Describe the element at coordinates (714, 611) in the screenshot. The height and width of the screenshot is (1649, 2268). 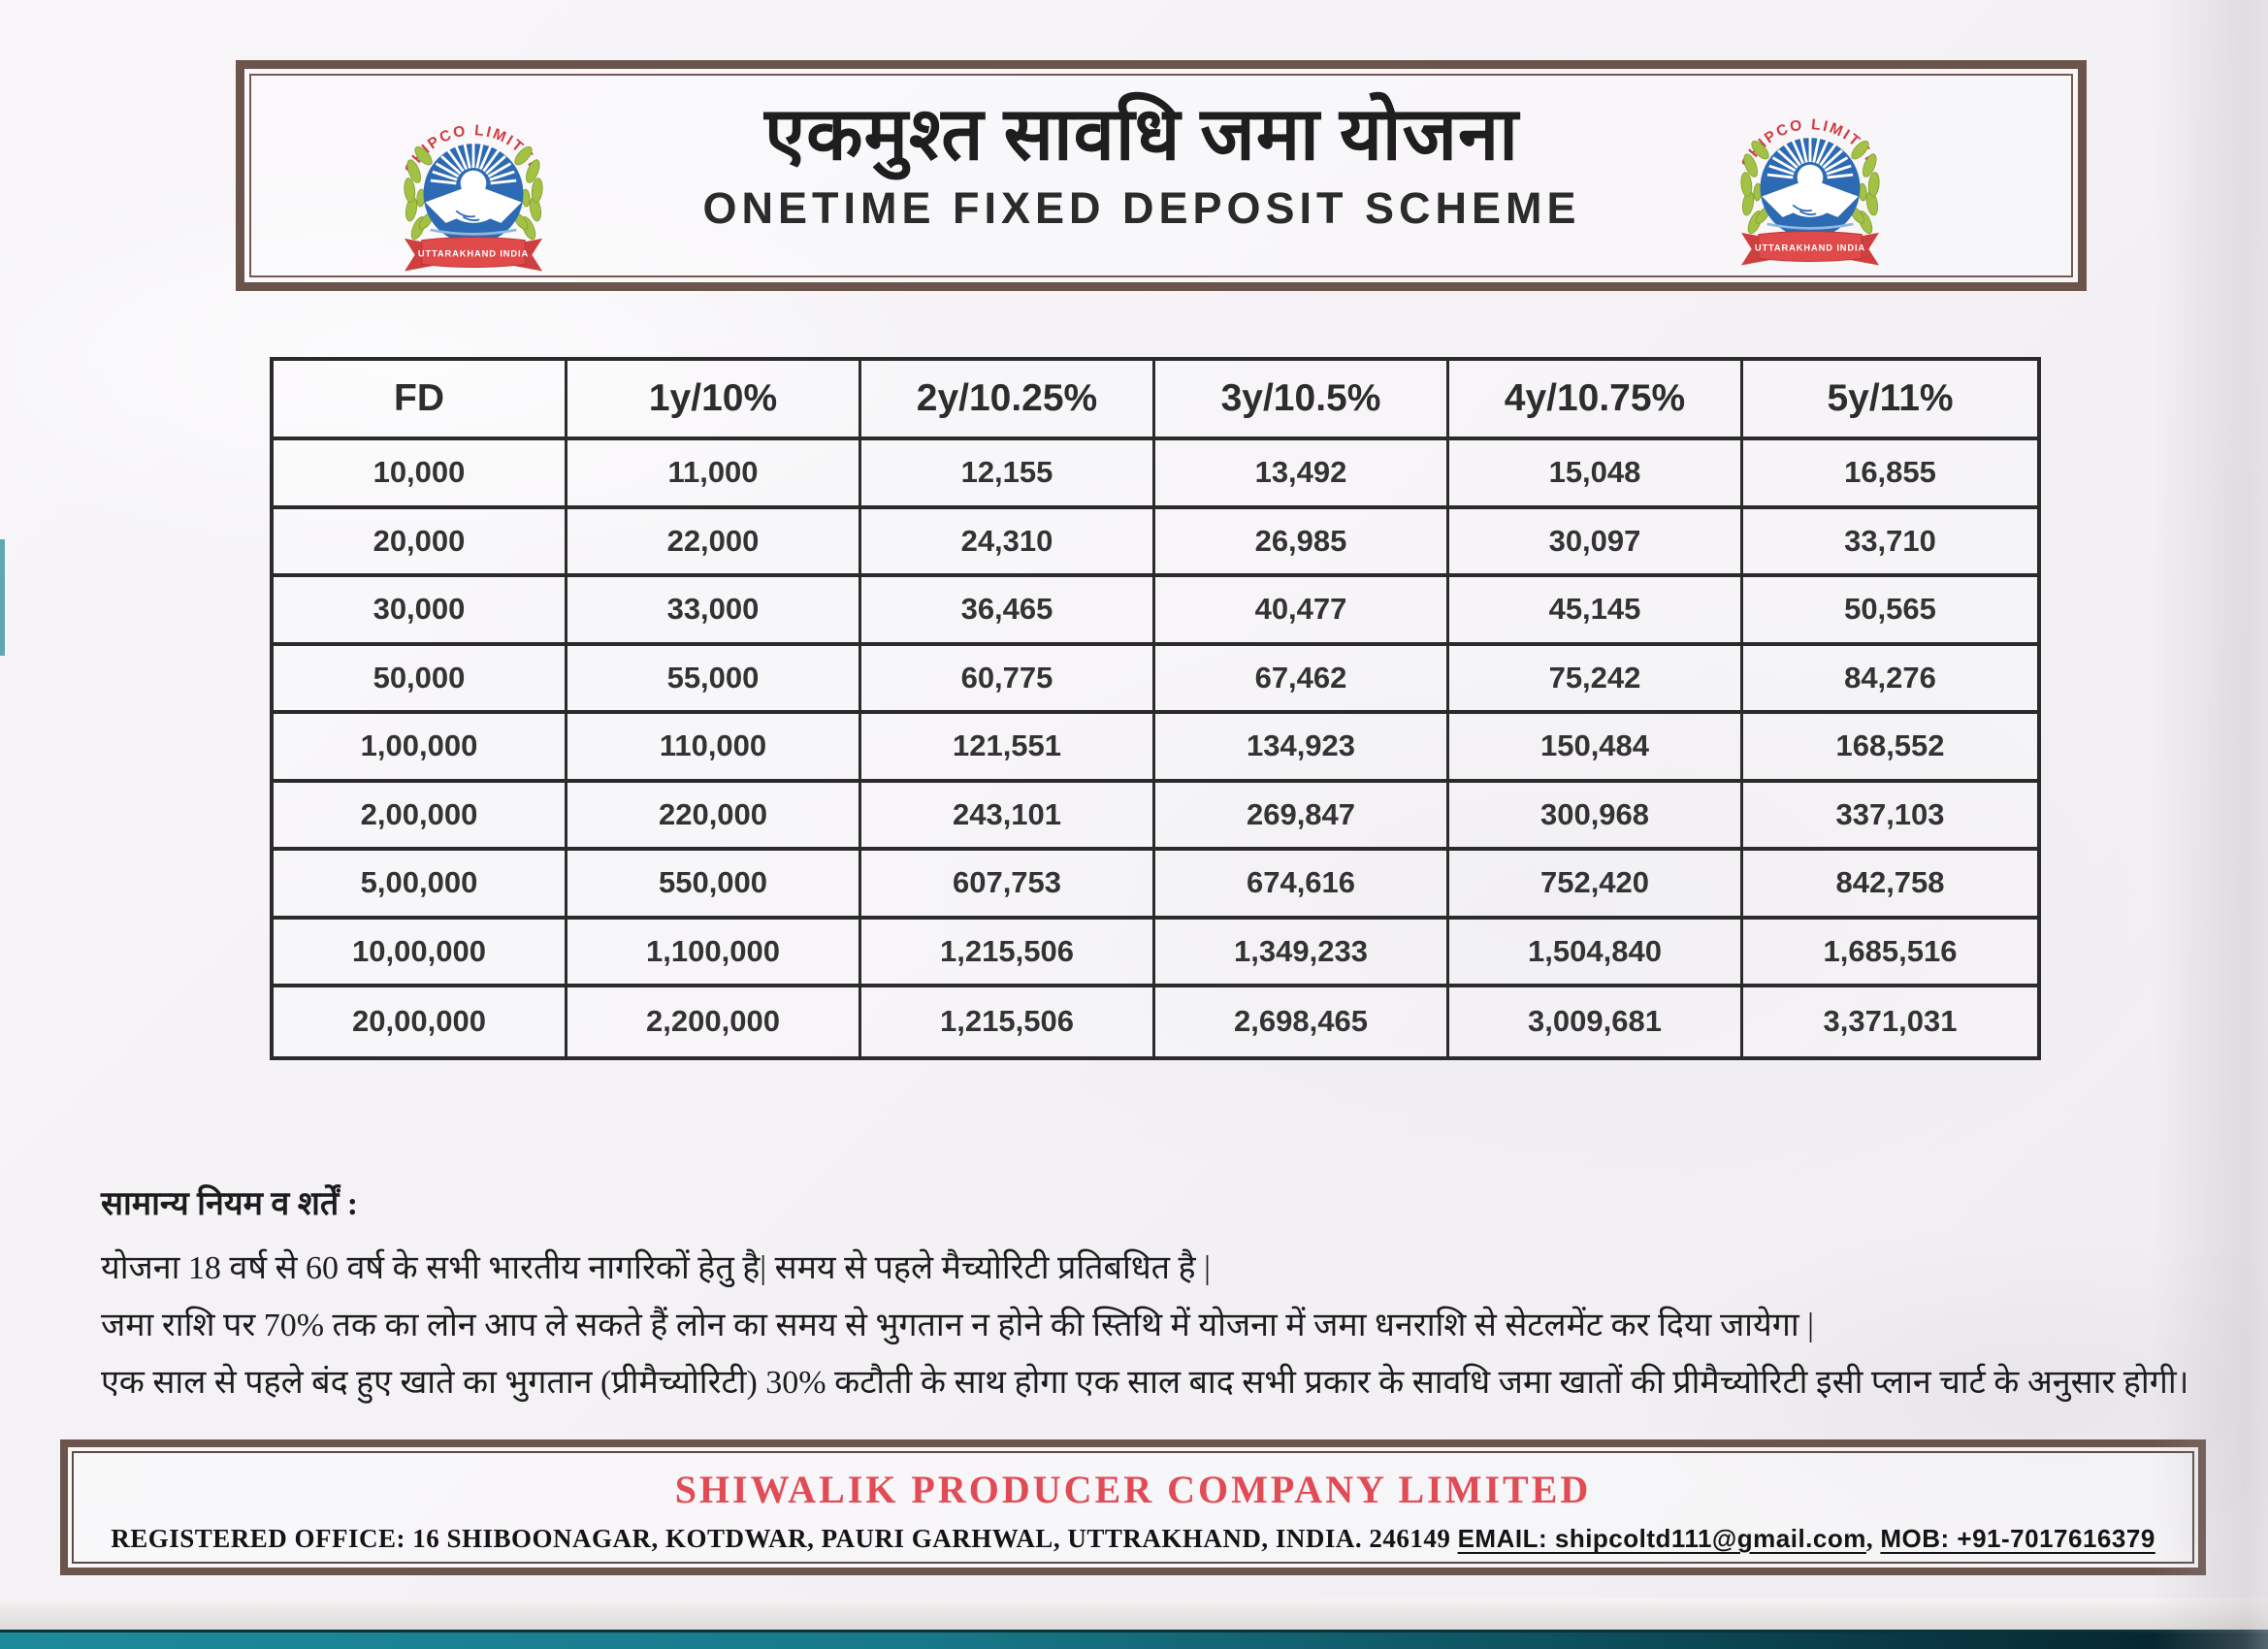
I see `table-cell: 33,000` at that location.